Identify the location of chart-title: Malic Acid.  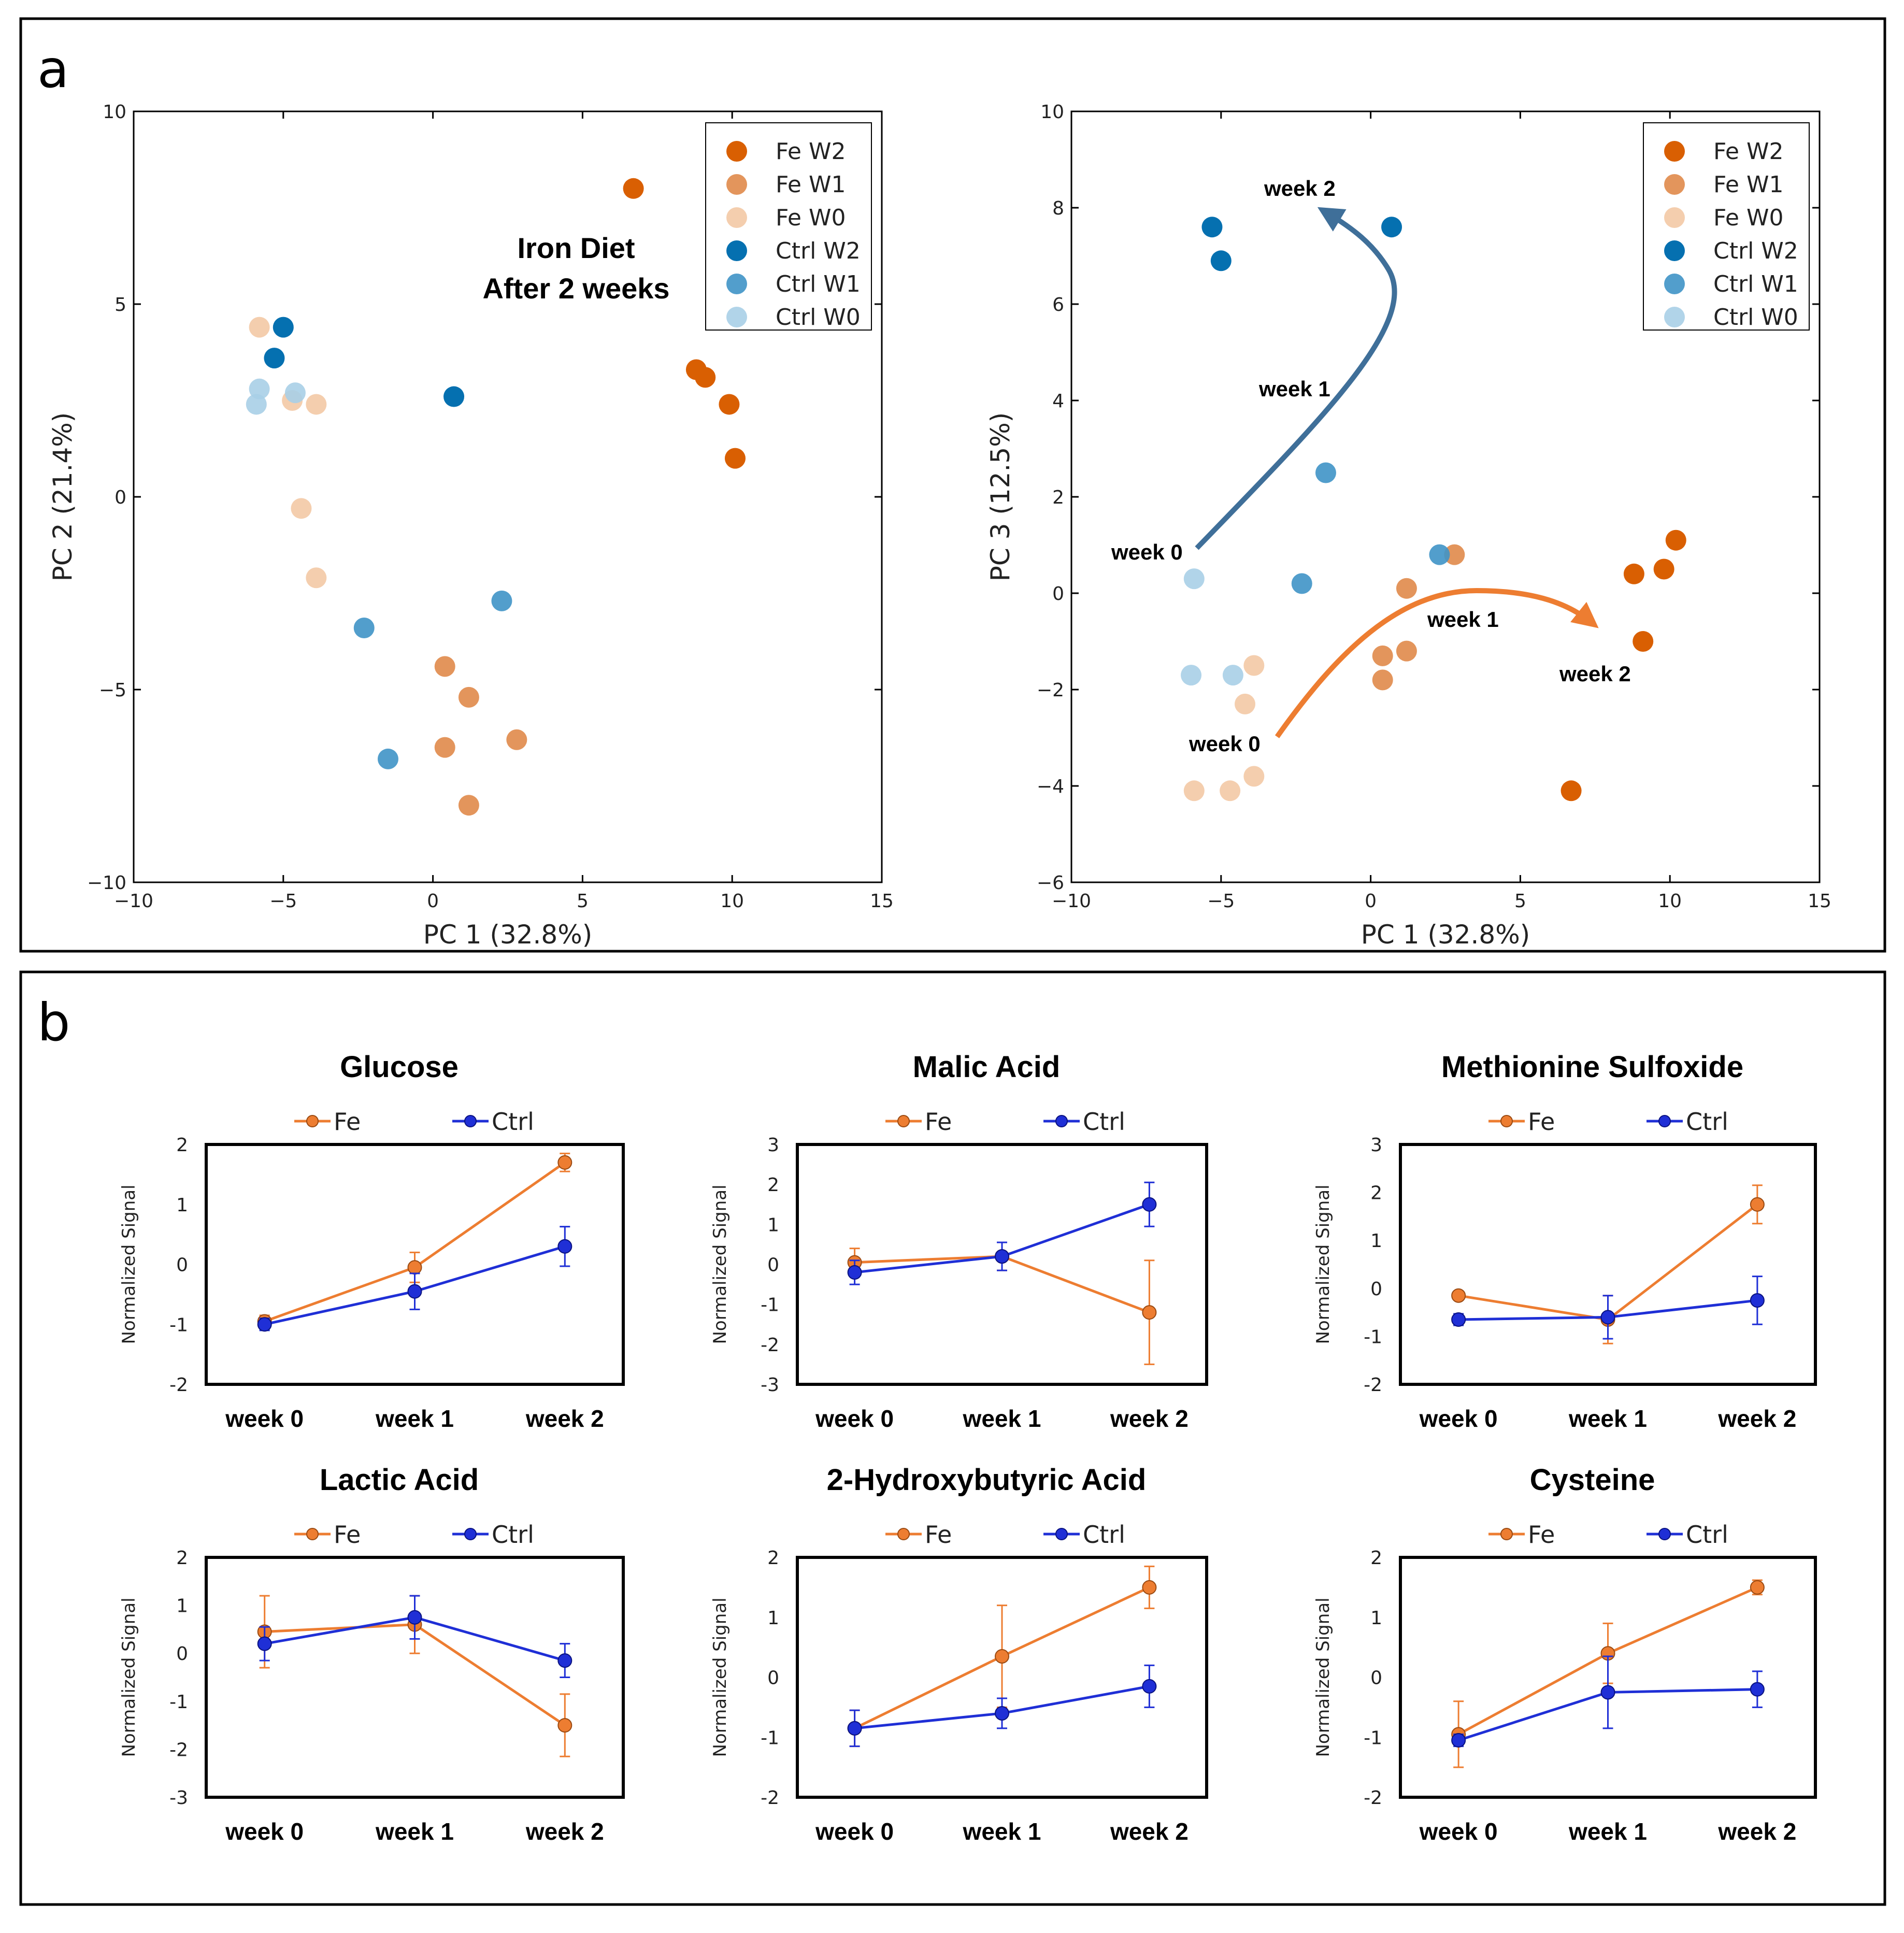
(987, 1067).